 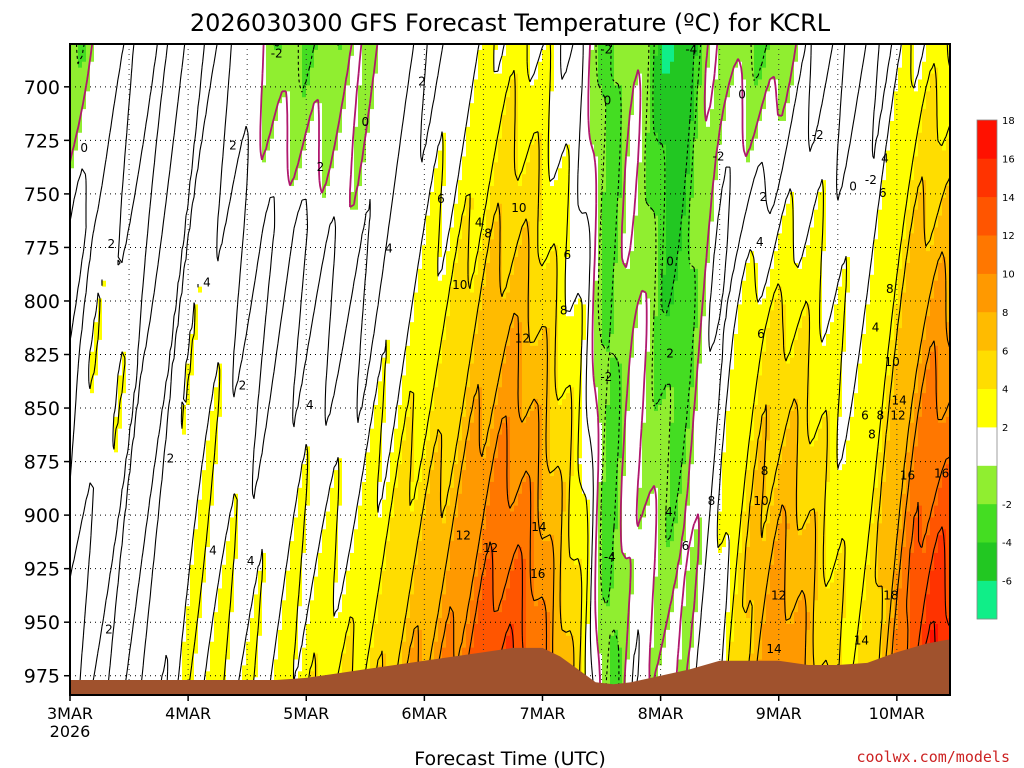 I want to click on x-tick-label: 5MAR, so click(x=306, y=713).